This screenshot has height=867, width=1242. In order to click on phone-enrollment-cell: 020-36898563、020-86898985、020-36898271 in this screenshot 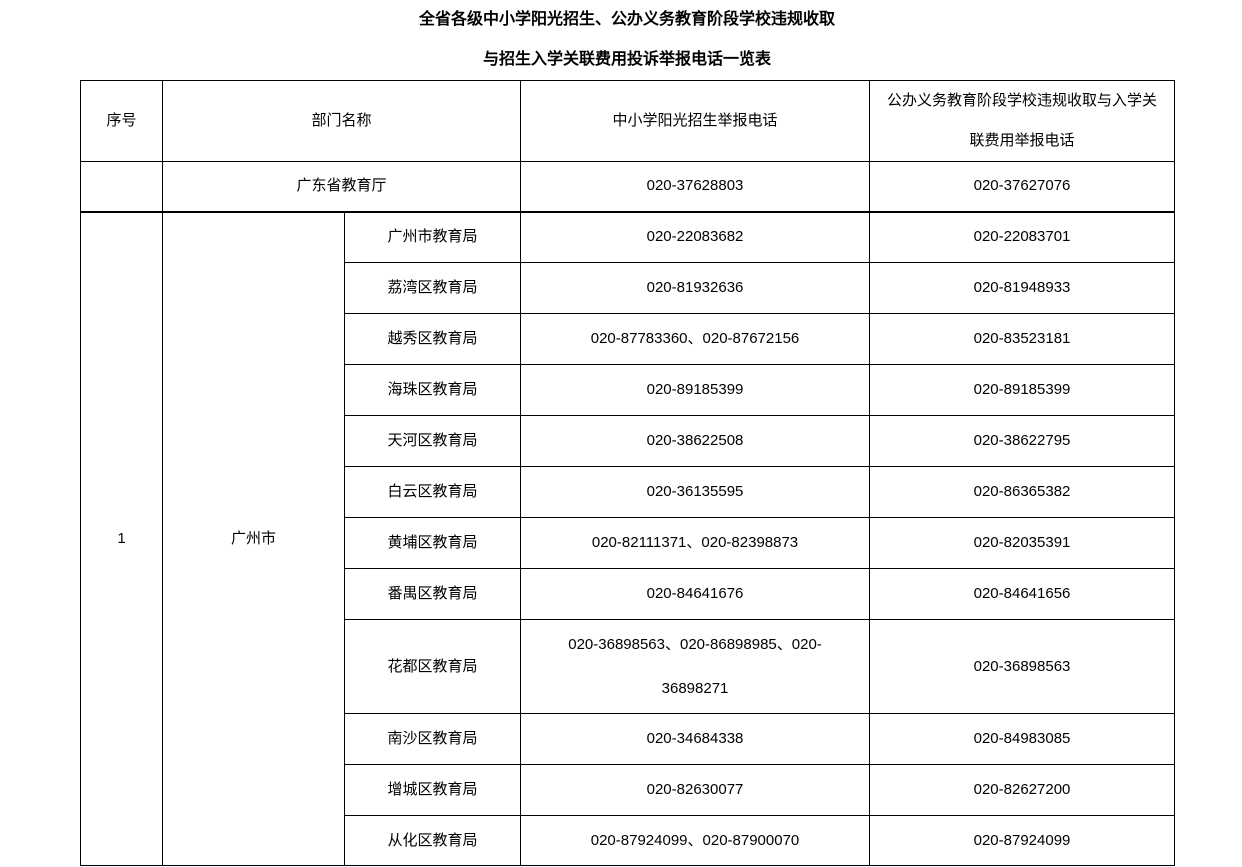, I will do `click(695, 666)`.